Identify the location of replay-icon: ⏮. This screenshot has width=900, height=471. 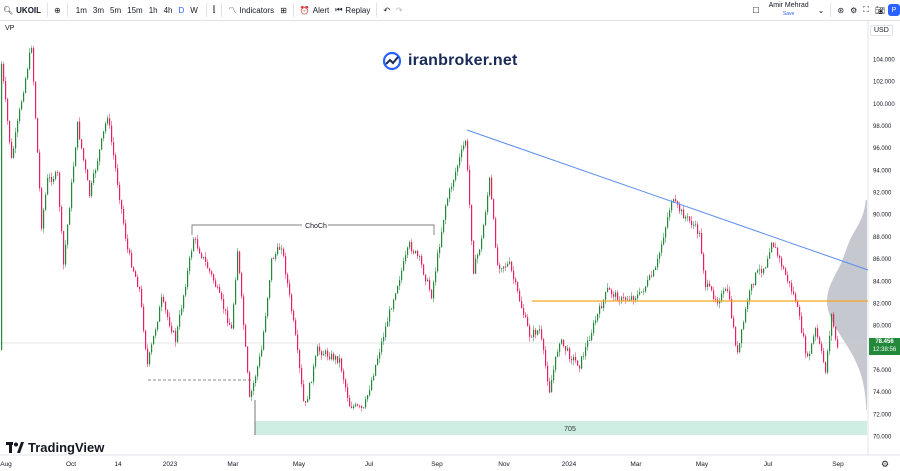
(339, 9).